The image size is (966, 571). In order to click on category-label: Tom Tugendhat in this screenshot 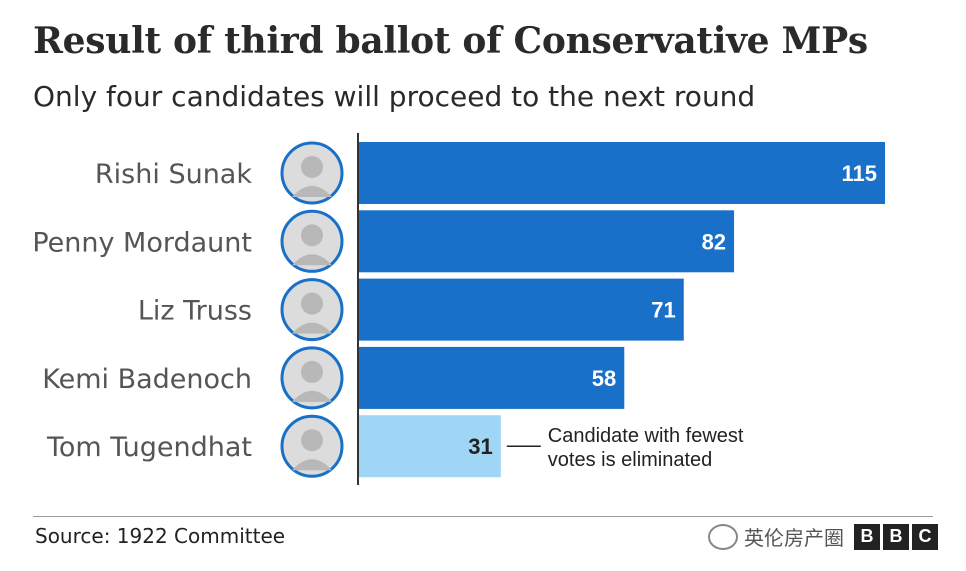, I will do `click(149, 447)`.